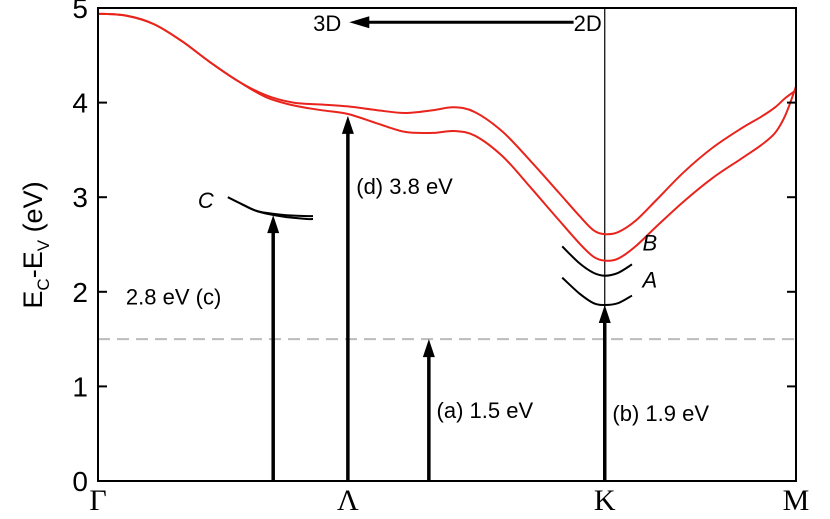  What do you see at coordinates (404, 186) in the screenshot?
I see `annotation-label: (d) 3.8 eV` at bounding box center [404, 186].